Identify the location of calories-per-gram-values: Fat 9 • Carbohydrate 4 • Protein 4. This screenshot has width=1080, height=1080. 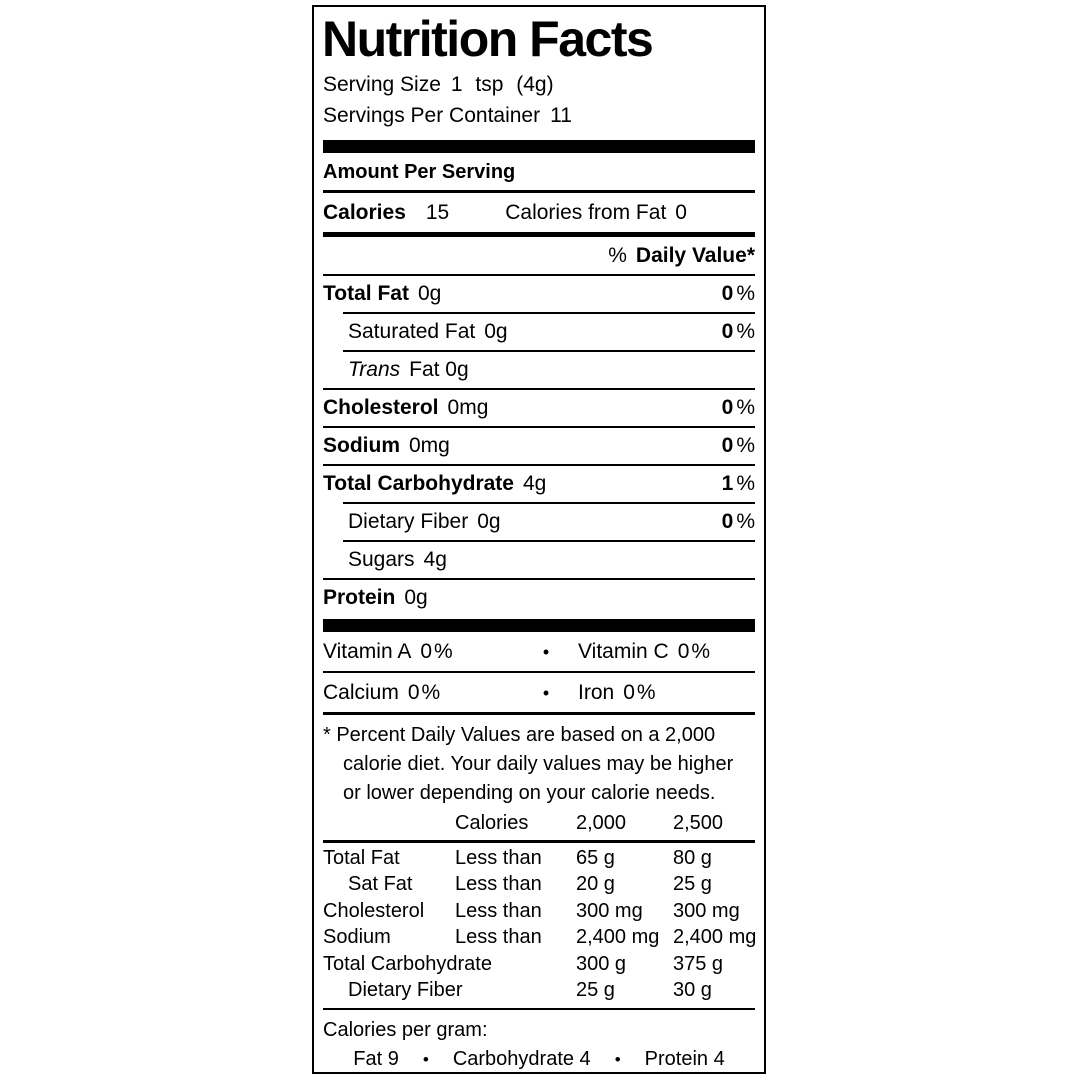
(539, 1058).